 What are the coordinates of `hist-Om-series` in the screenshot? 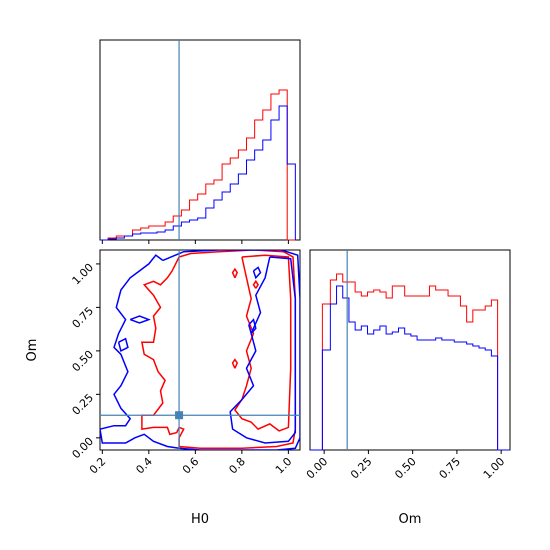 It's located at (410, 350).